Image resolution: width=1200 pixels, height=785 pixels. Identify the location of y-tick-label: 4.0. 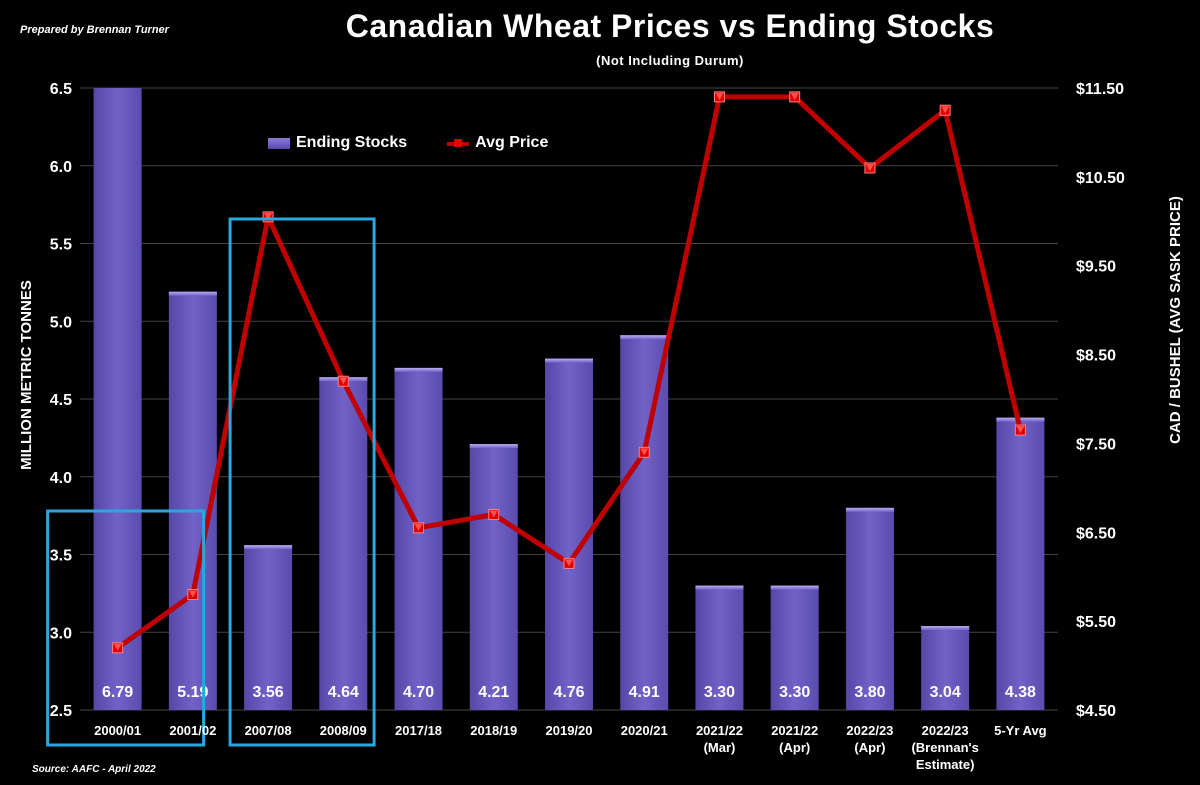
(61, 478).